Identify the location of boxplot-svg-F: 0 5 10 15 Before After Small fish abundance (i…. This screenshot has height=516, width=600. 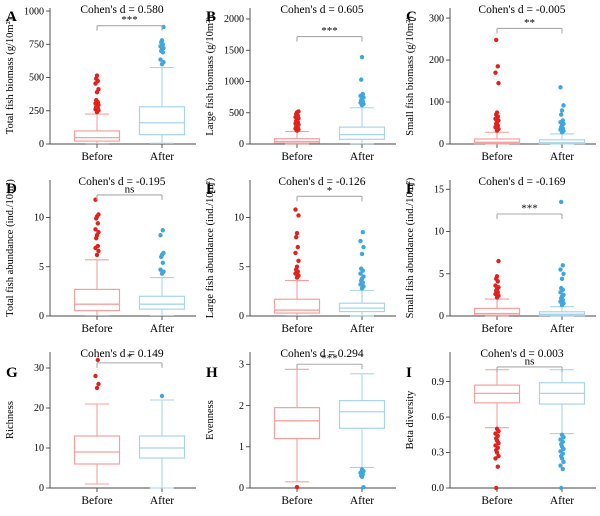
(500, 255).